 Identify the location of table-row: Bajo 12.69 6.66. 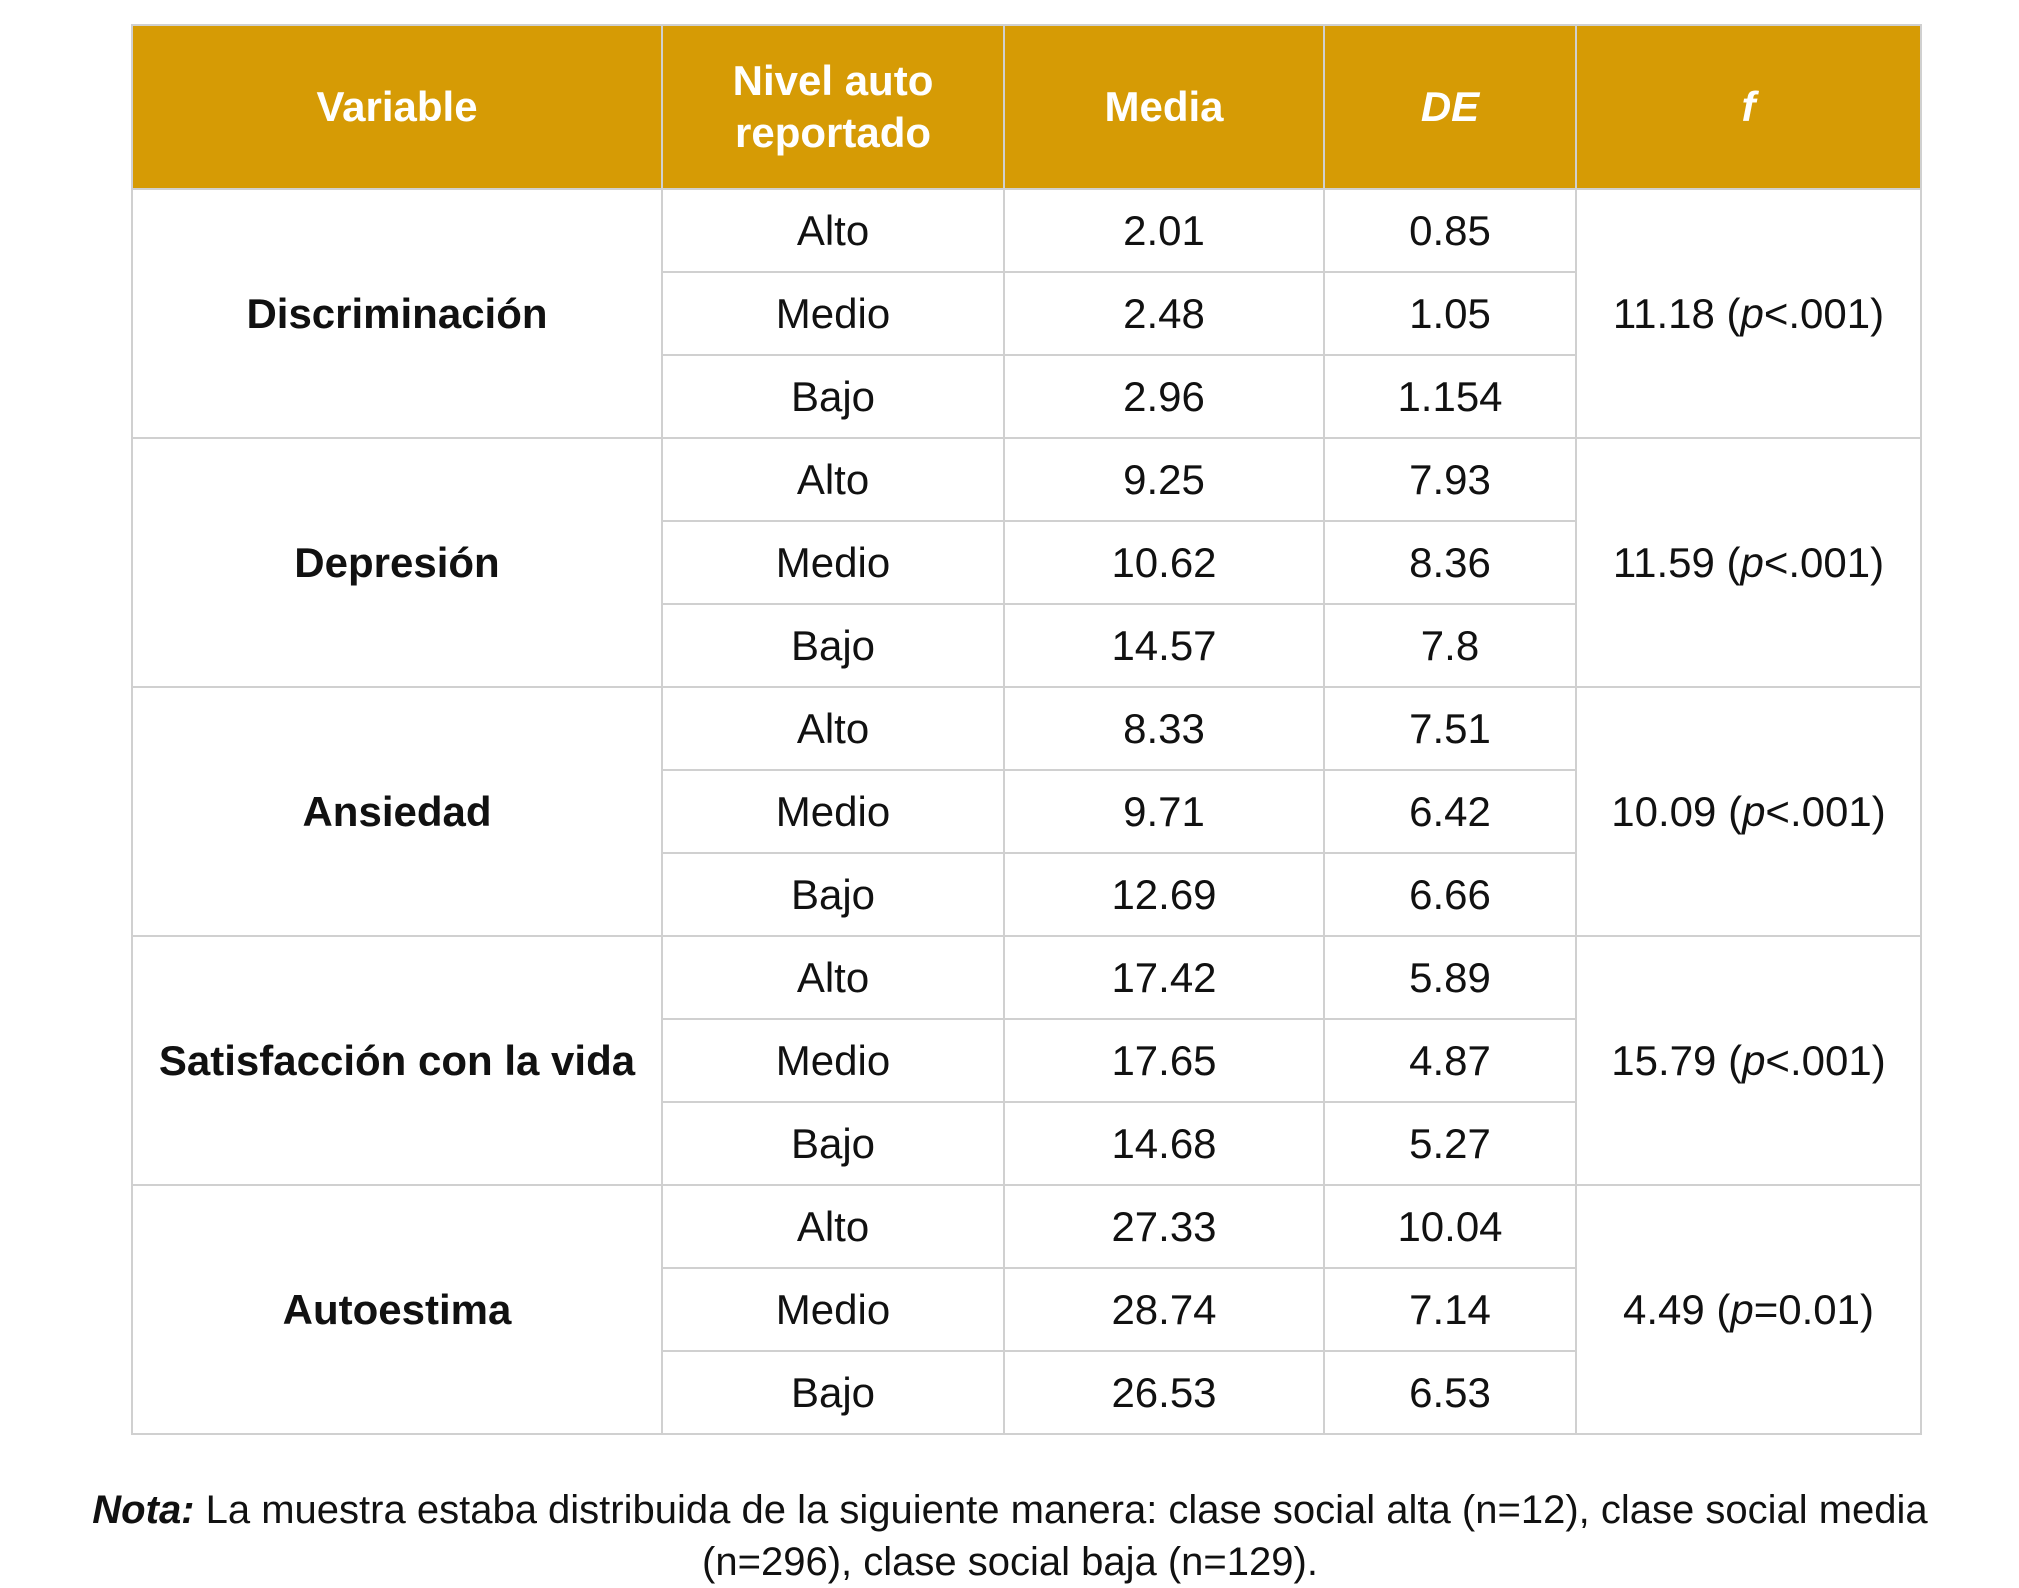
(1026, 894).